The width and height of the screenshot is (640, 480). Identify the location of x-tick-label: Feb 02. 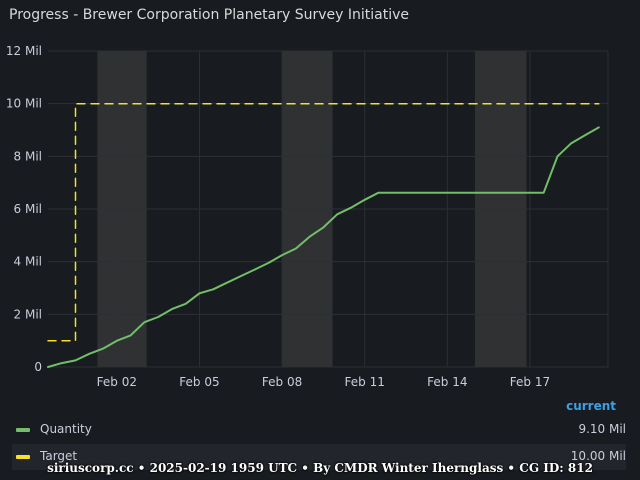
(117, 382).